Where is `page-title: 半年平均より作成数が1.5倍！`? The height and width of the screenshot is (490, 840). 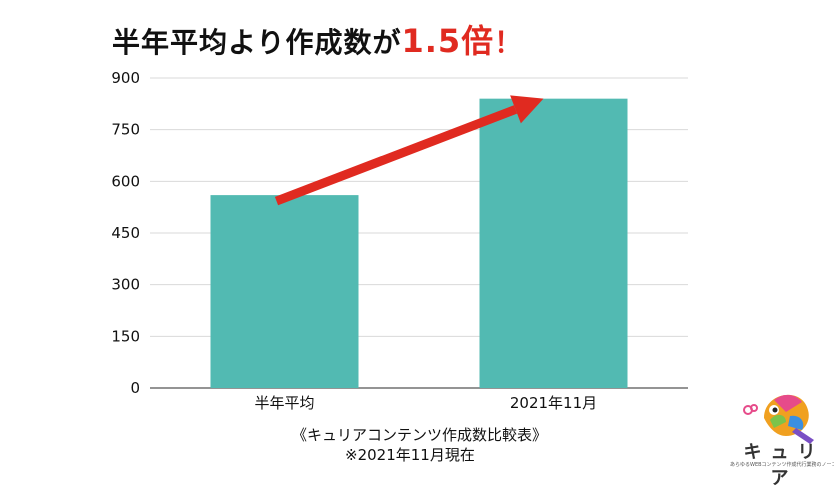
page-title: 半年平均より作成数が1.5倍！ is located at coordinates (317, 39).